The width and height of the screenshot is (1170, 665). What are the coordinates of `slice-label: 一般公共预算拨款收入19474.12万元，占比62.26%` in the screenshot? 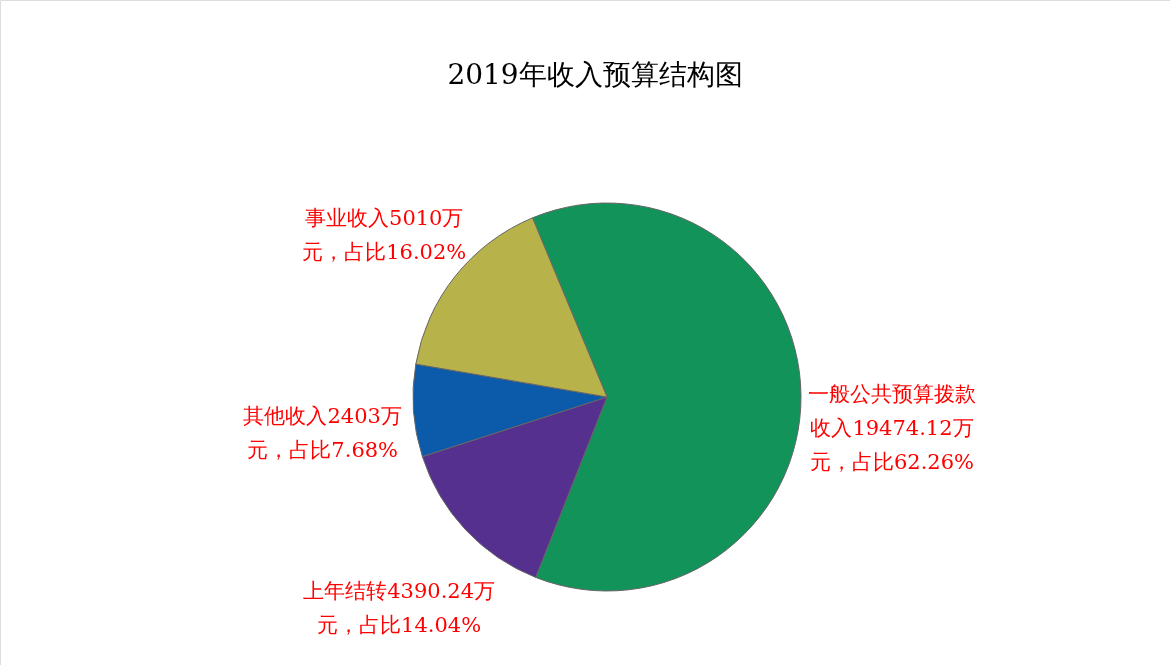 It's located at (891, 427).